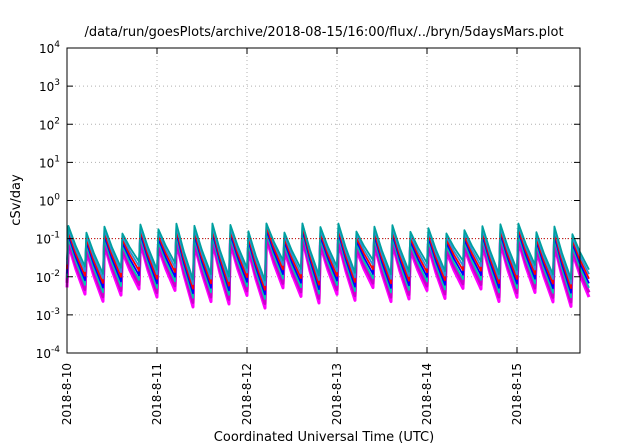  Describe the element at coordinates (427, 394) in the screenshot. I see `x-tick-label: 2018-8-14` at that location.